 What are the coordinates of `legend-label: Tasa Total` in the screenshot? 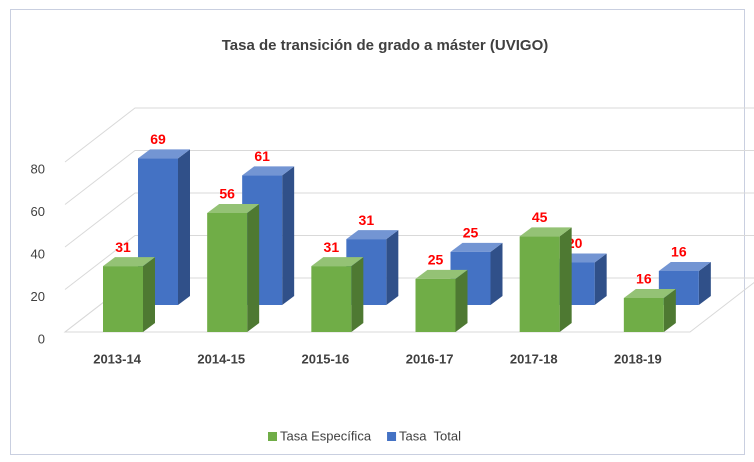 It's located at (430, 435).